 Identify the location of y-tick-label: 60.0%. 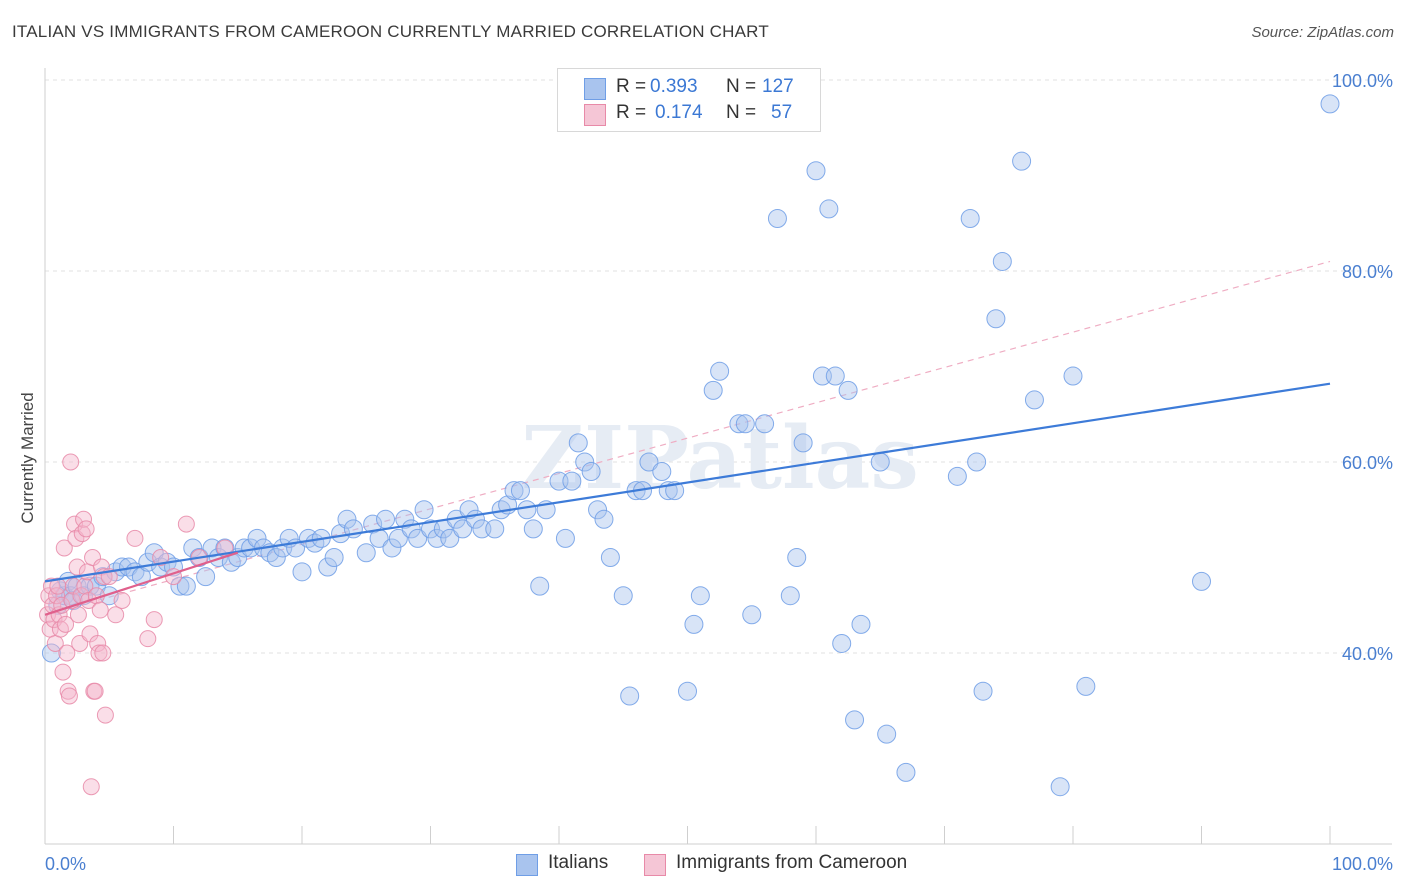
(1367, 463).